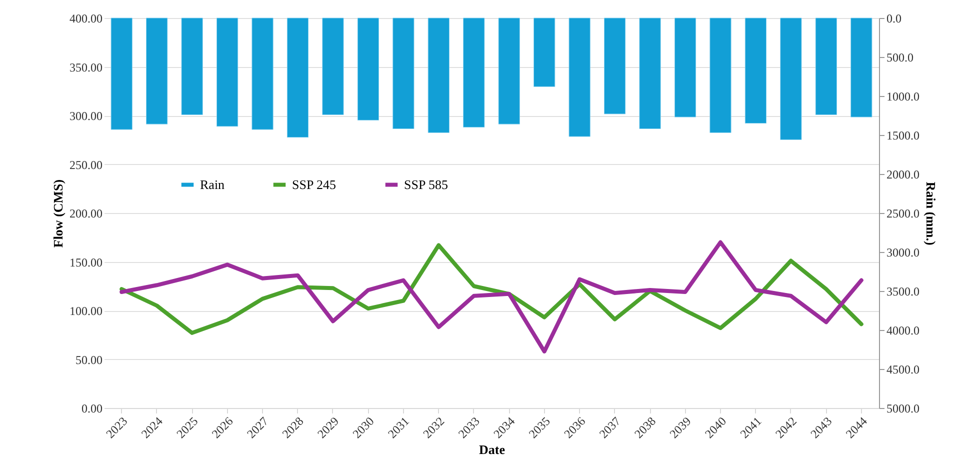  Describe the element at coordinates (426, 184) in the screenshot. I see `legend-label: SSP 585` at that location.